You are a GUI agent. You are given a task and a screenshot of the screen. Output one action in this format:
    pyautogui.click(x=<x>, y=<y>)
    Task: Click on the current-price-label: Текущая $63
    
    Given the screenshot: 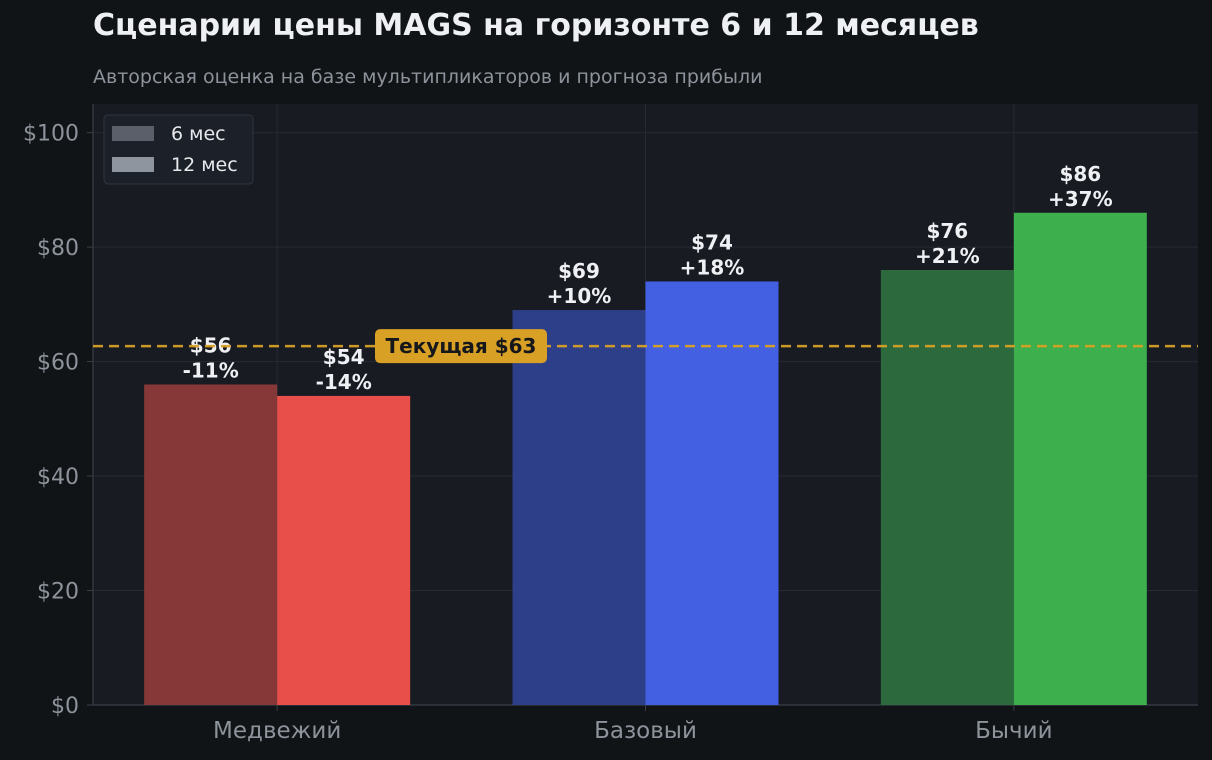 What is the action you would take?
    pyautogui.click(x=461, y=346)
    